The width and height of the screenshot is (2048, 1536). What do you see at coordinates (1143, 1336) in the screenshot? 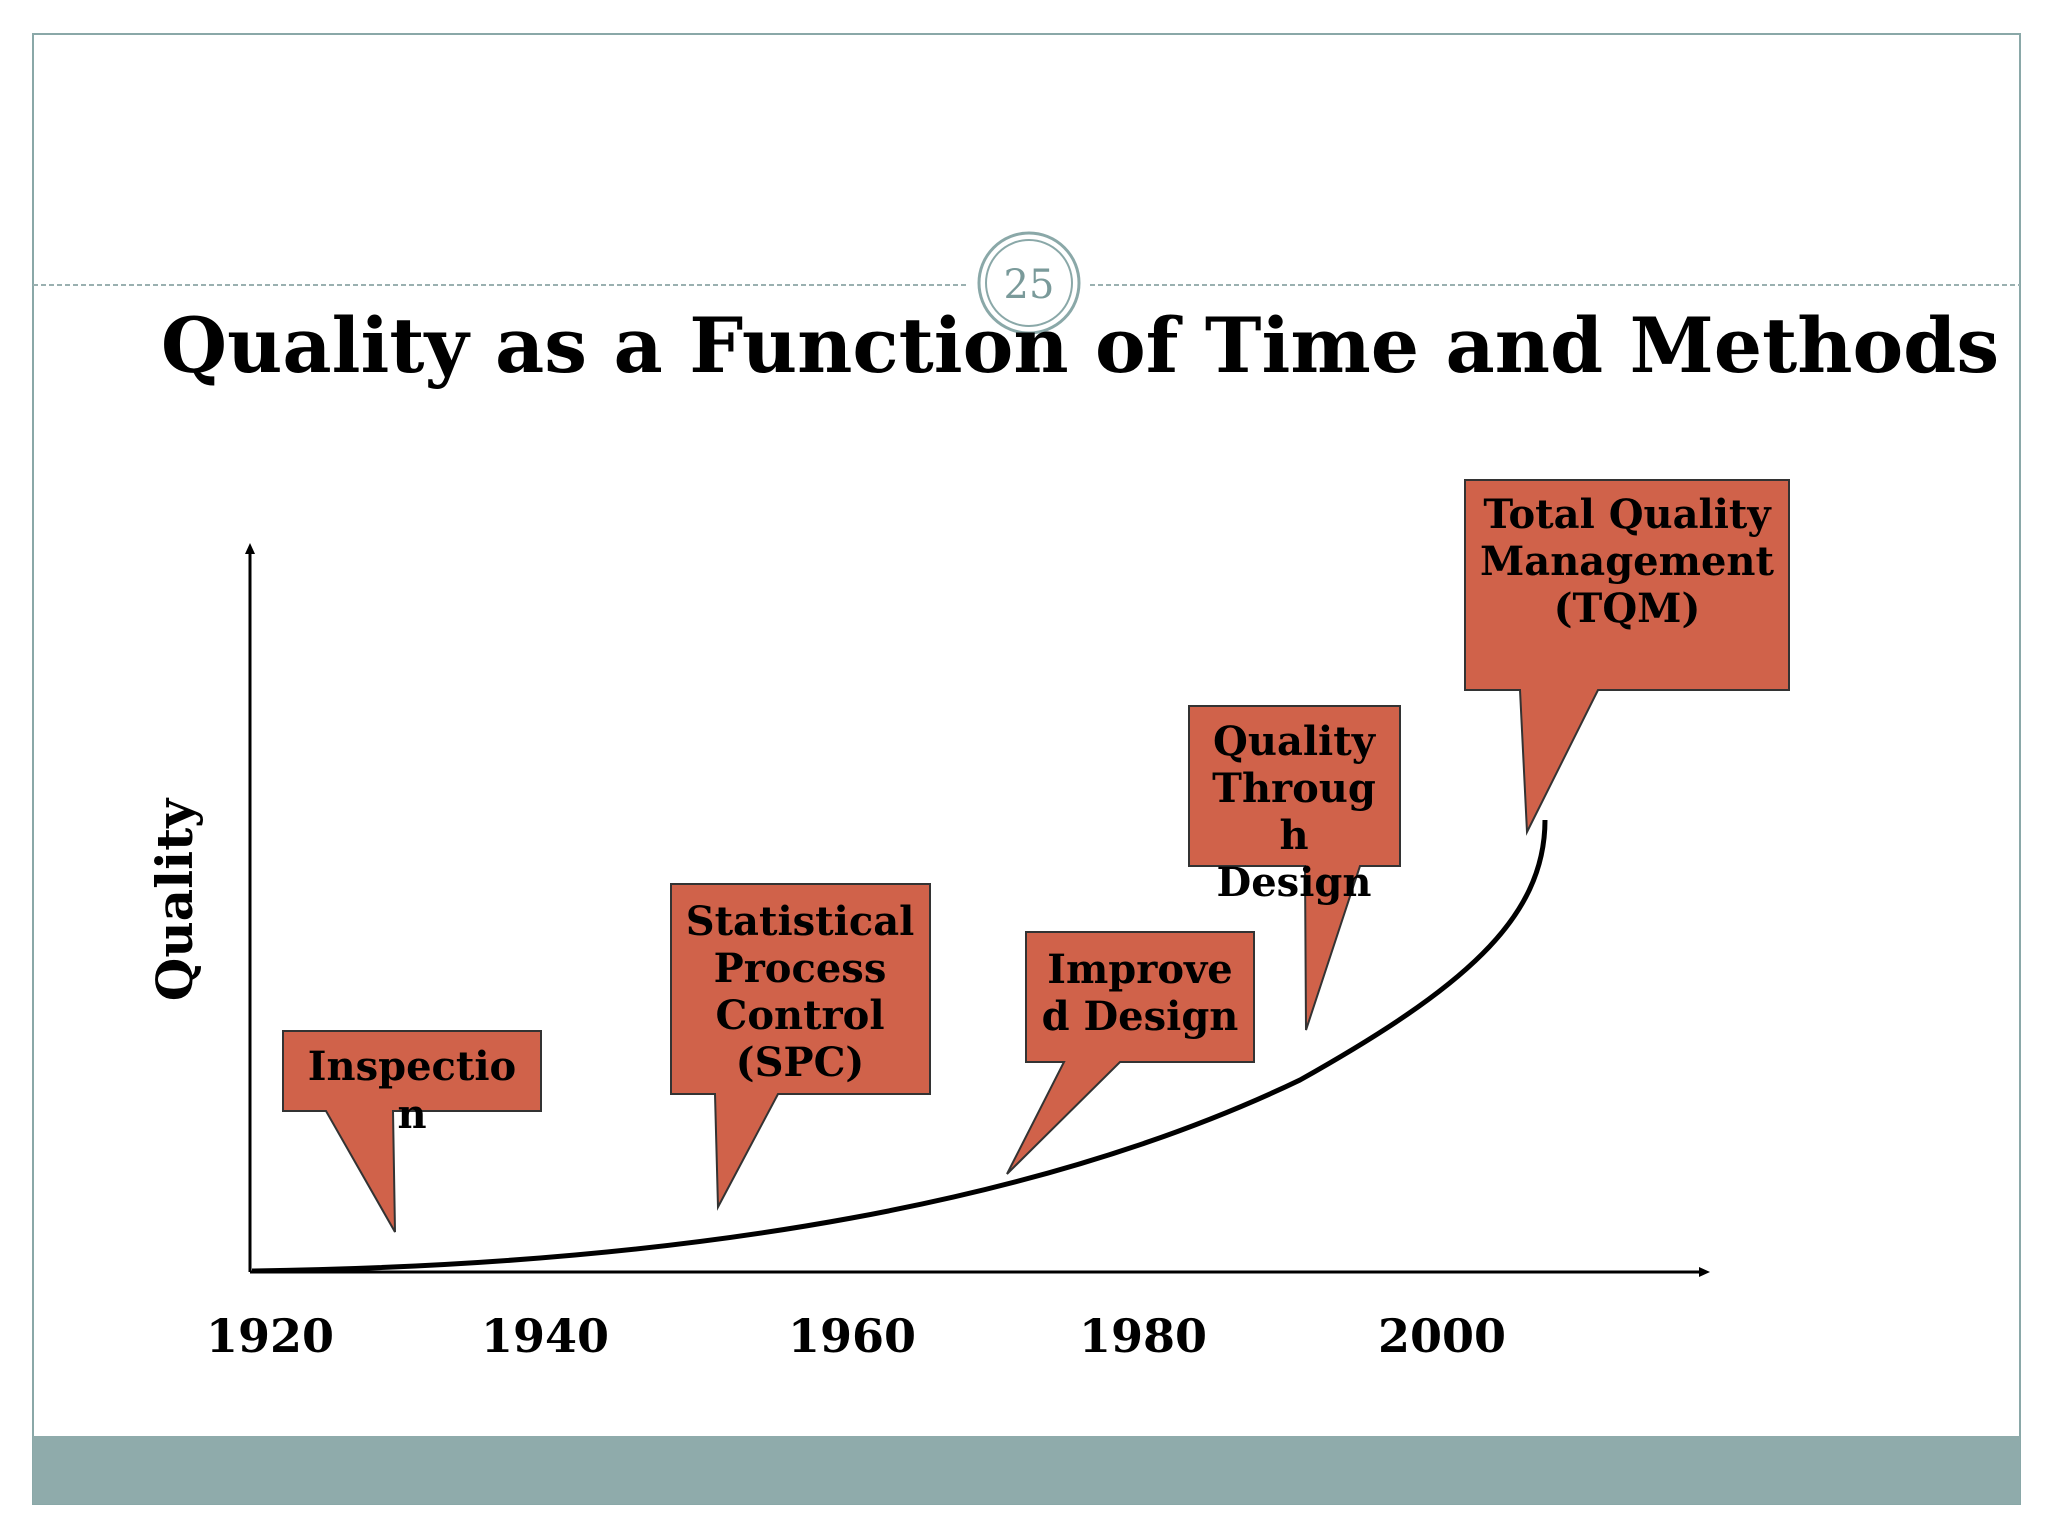
I see `x-tick-1980: 1980` at bounding box center [1143, 1336].